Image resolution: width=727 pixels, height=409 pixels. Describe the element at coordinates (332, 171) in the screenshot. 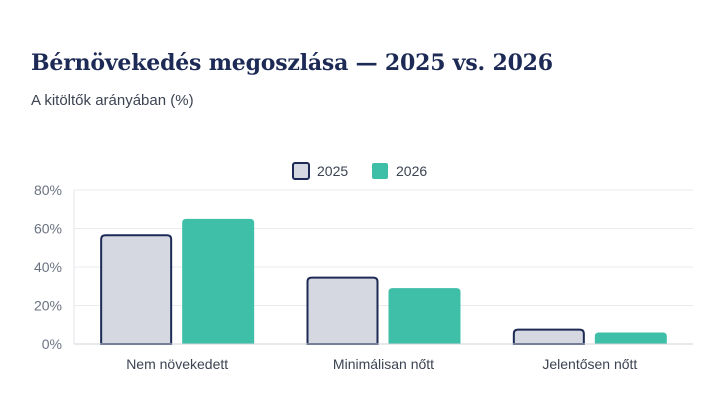

I see `legend-label-2025: 2025` at that location.